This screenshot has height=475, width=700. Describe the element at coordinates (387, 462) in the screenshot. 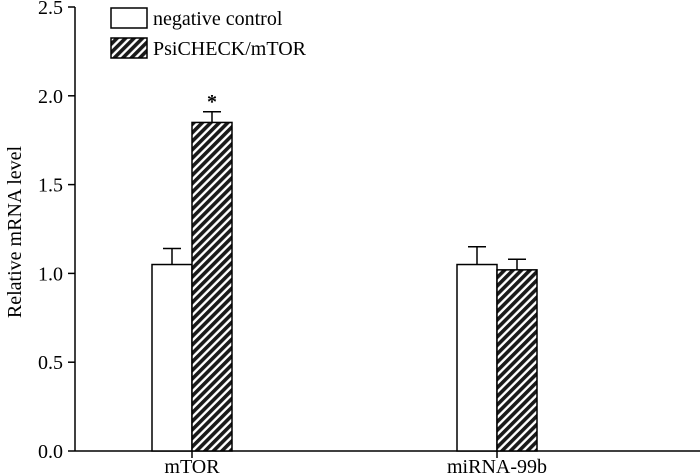

I see `x-axis: mTOR miRNA-99b` at that location.